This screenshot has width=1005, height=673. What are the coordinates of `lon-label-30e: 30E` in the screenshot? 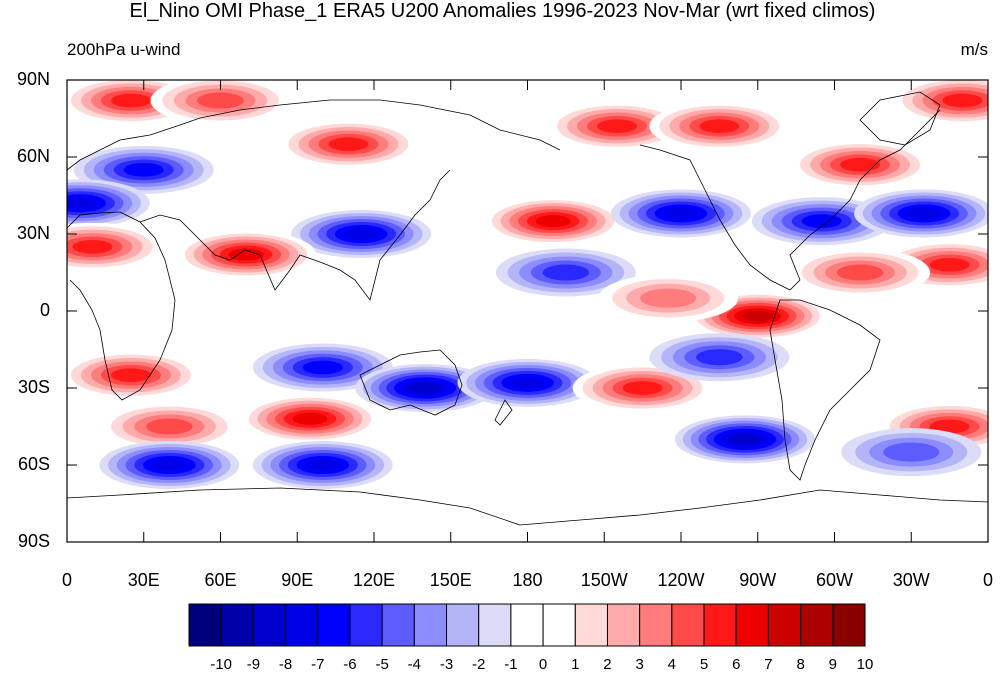 It's located at (143, 580).